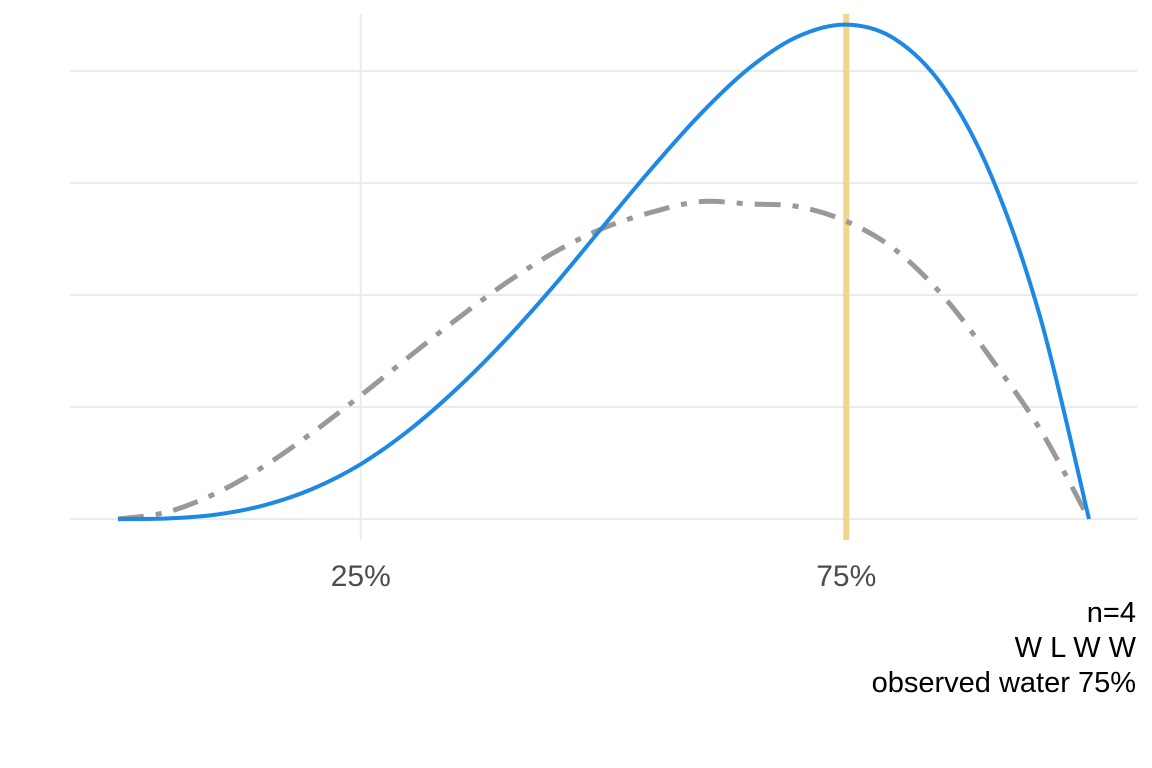 The image size is (1152, 768). Describe the element at coordinates (361, 576) in the screenshot. I see `x-tick-label: 25%` at that location.